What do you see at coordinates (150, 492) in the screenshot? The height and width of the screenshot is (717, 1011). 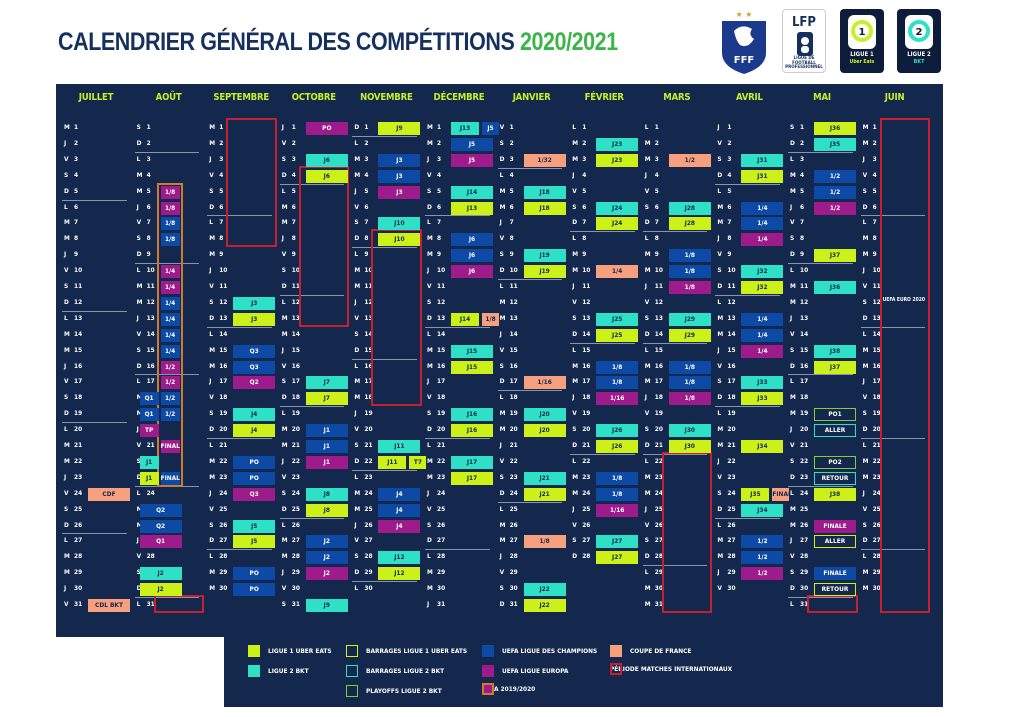 I see `day-number: 24` at bounding box center [150, 492].